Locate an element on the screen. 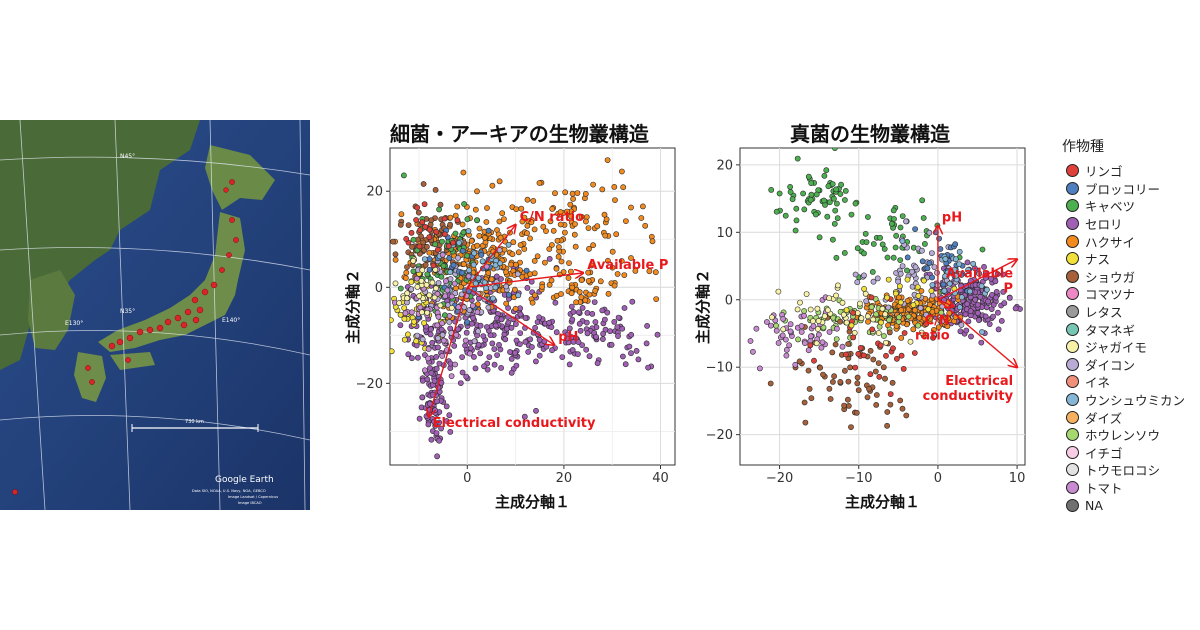 The height and width of the screenshot is (630, 1200). legend-item: ブロッコリー is located at coordinates (1131, 189).